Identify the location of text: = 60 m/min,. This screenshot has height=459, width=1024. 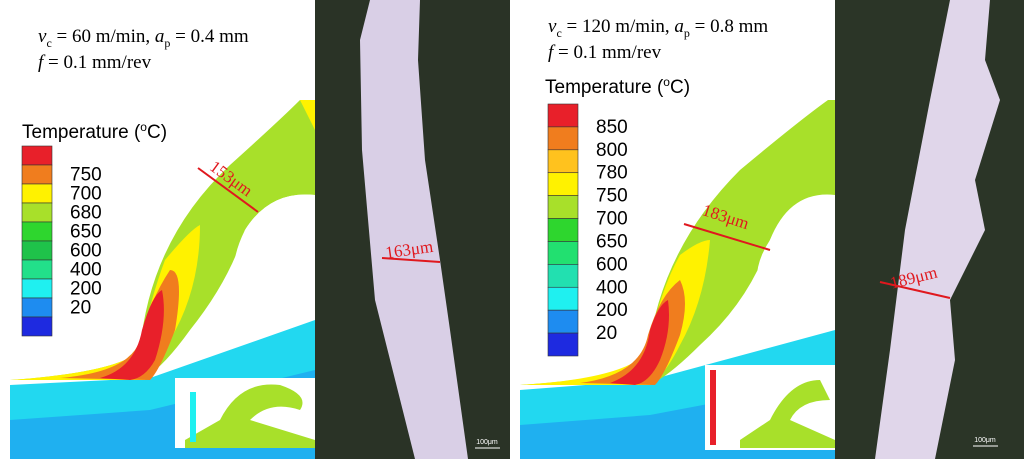
(103, 36).